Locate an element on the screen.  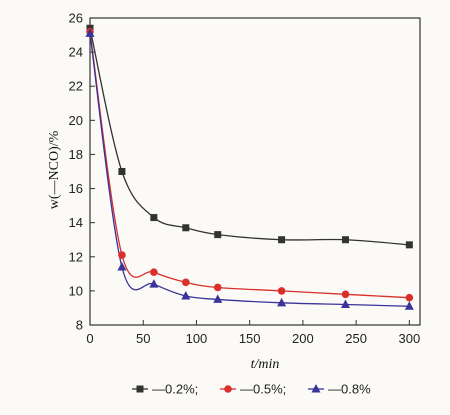
y-axis-title: w(—NCO)/% is located at coordinates (54, 169).